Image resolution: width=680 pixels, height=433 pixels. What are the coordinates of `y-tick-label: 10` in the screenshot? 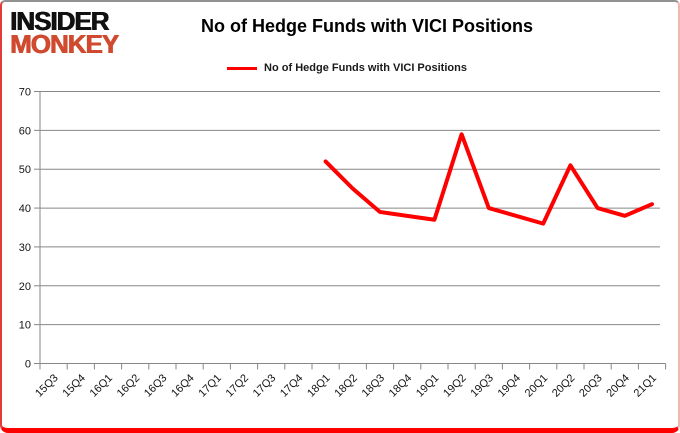 It's located at (25, 326).